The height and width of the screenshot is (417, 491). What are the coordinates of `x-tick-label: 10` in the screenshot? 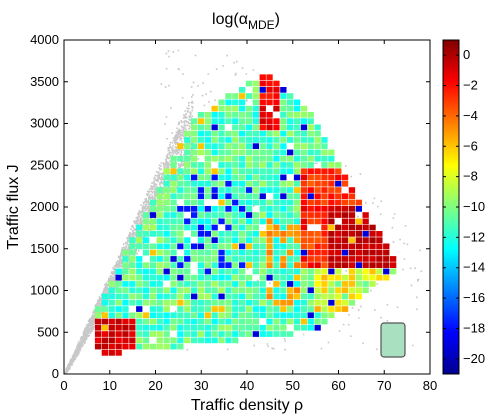 It's located at (110, 385).